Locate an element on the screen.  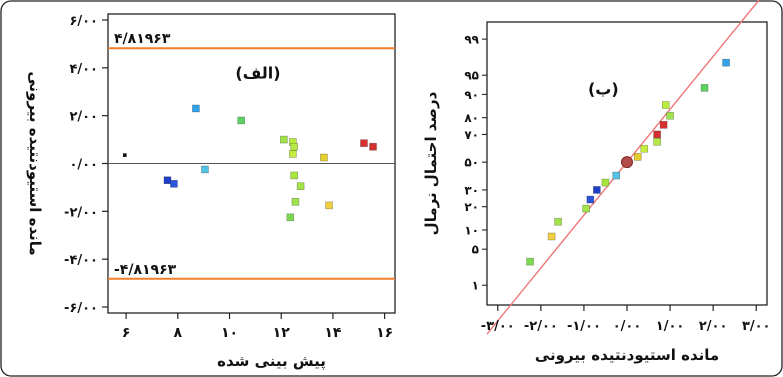
panel-b-y-tick-label: ۵ is located at coordinates (475, 250).